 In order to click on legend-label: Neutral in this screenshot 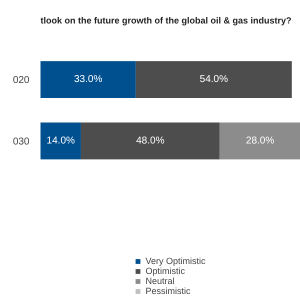, I will do `click(160, 281)`.